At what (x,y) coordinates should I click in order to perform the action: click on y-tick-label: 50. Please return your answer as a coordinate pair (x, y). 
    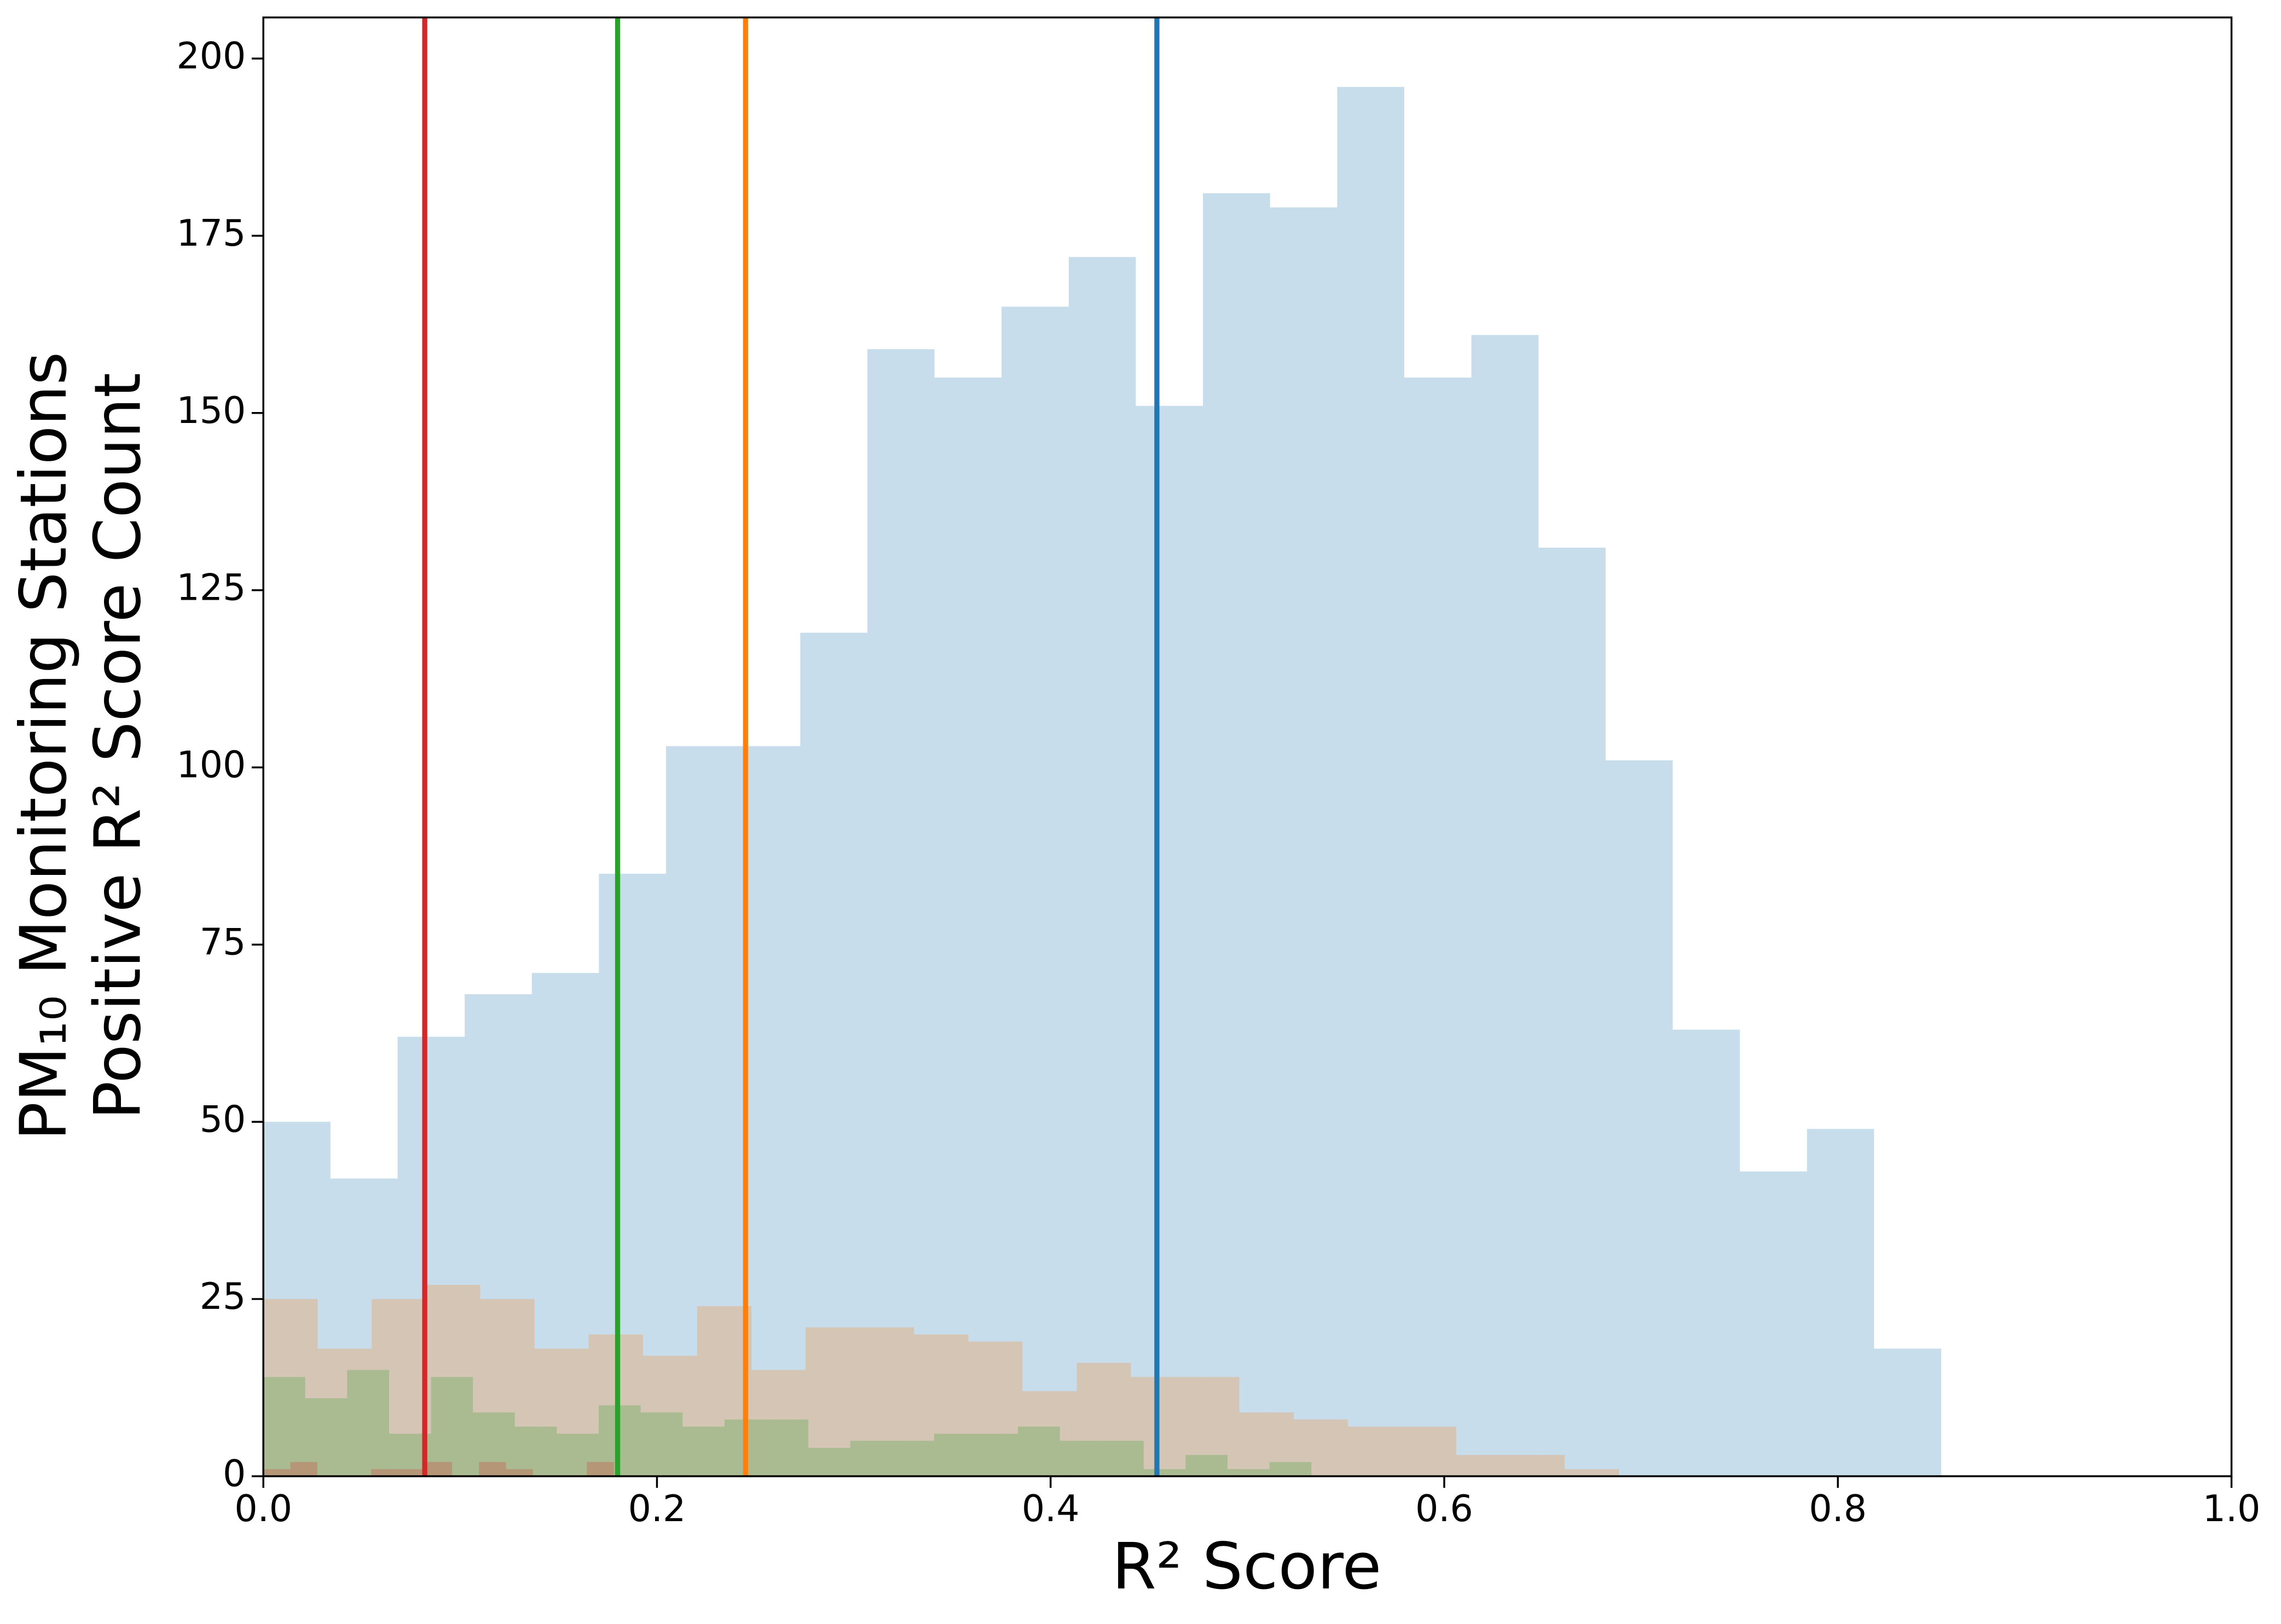
    Looking at the image, I should click on (223, 1119).